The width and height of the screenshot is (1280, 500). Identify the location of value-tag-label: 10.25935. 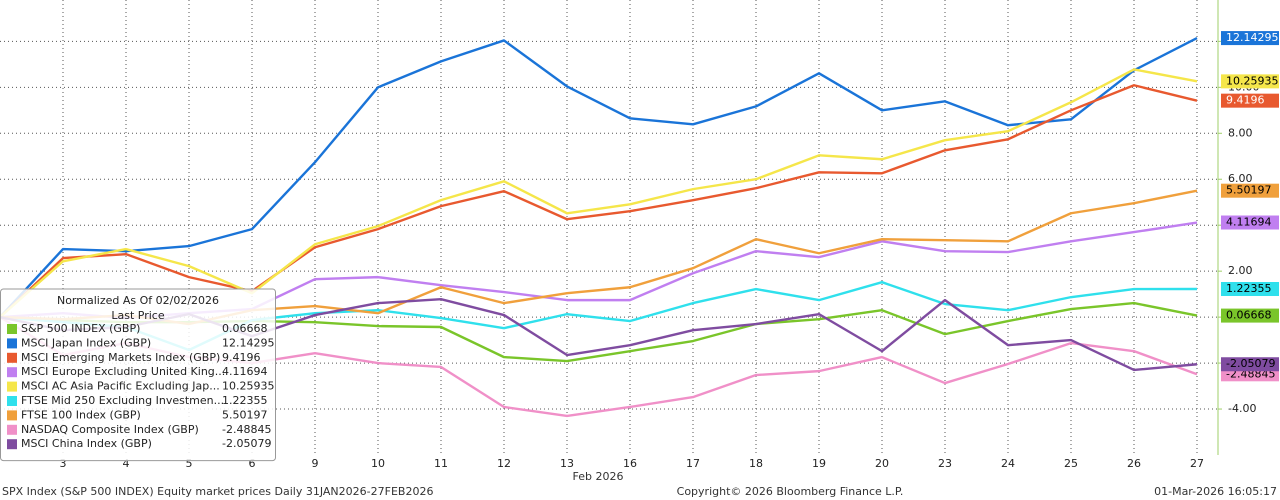
(1252, 80).